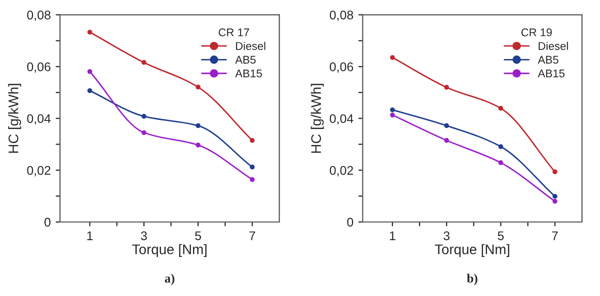 The image size is (600, 296). I want to click on legend-title: CR 19, so click(536, 32).